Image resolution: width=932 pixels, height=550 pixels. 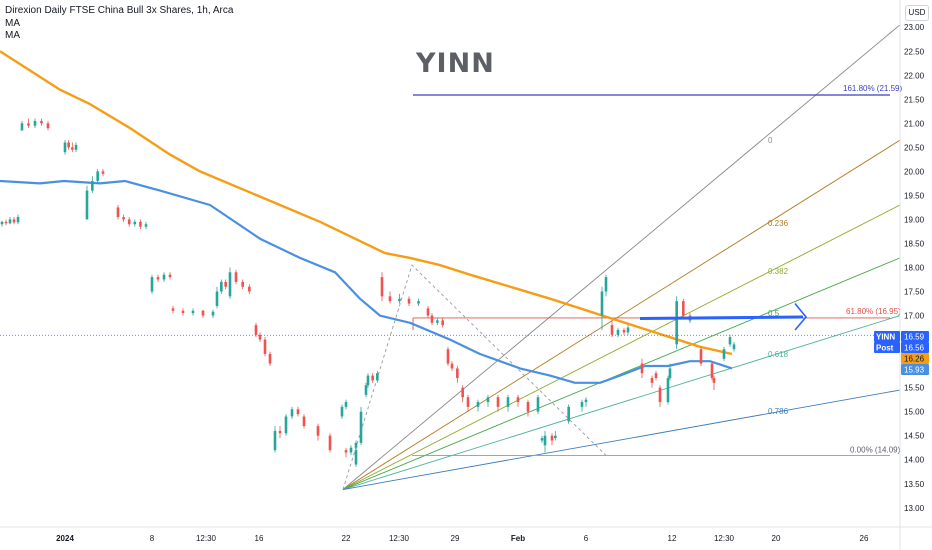 I want to click on currency-button: USD, so click(x=917, y=13).